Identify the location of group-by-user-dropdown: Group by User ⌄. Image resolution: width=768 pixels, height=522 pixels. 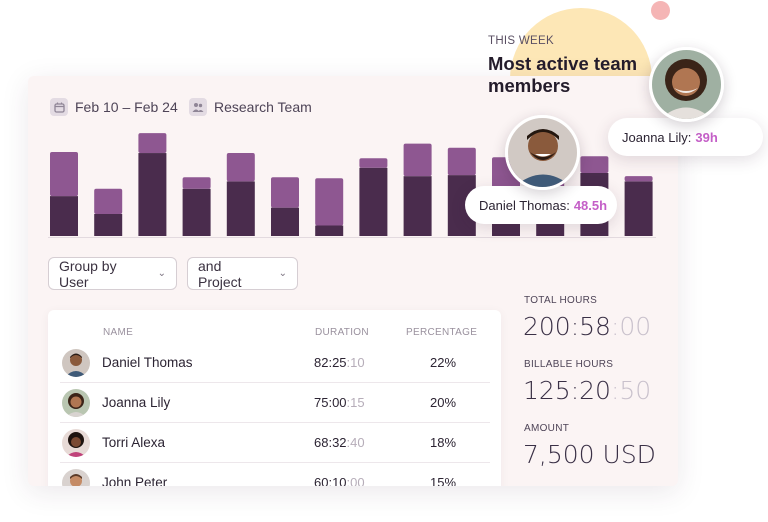
(112, 273).